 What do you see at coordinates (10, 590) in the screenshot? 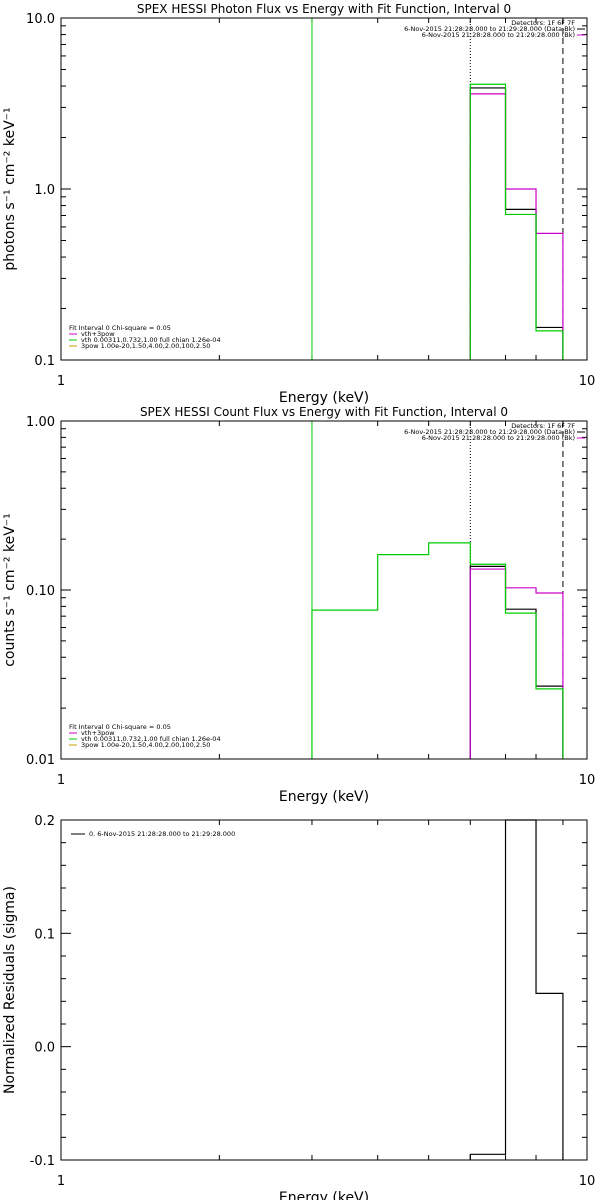
I see `y-axis-label: counts s⁻¹ cm⁻² keV⁻¹` at bounding box center [10, 590].